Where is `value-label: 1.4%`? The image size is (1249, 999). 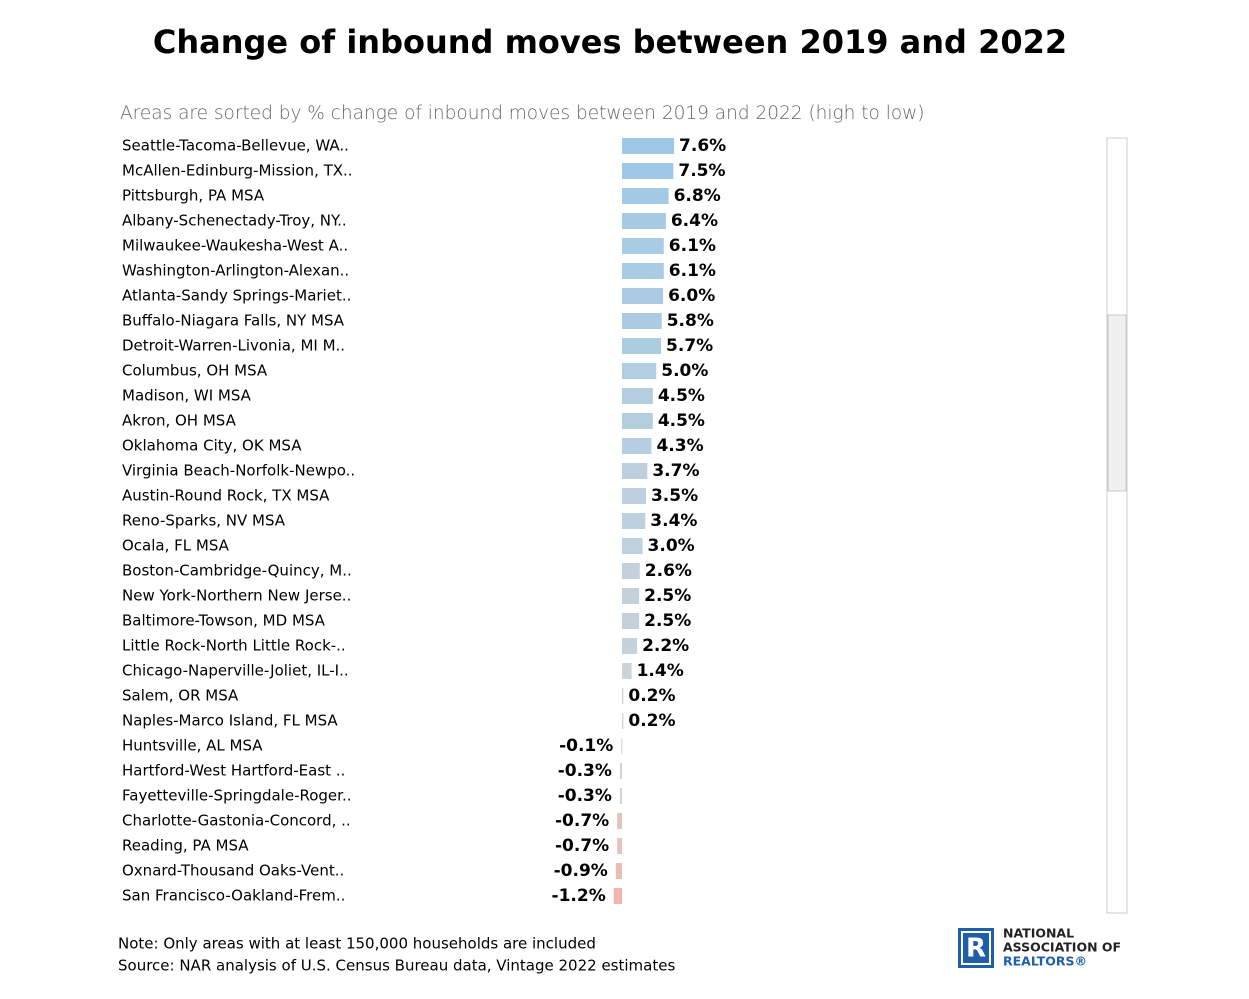 value-label: 1.4% is located at coordinates (660, 671).